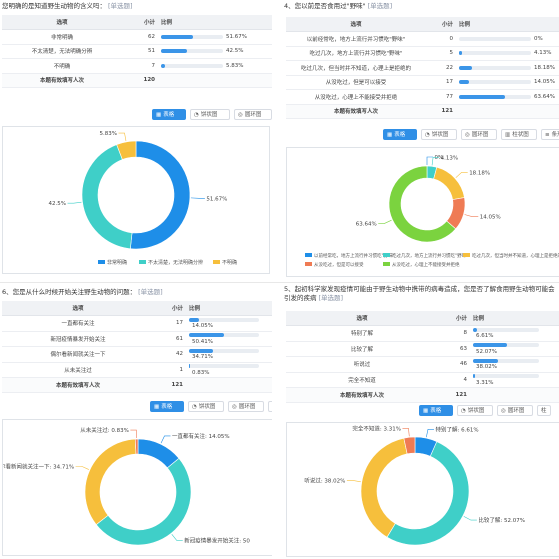 Image resolution: width=559 pixels, height=559 pixels. I want to click on ratio-cell: 5.83%, so click(215, 66).